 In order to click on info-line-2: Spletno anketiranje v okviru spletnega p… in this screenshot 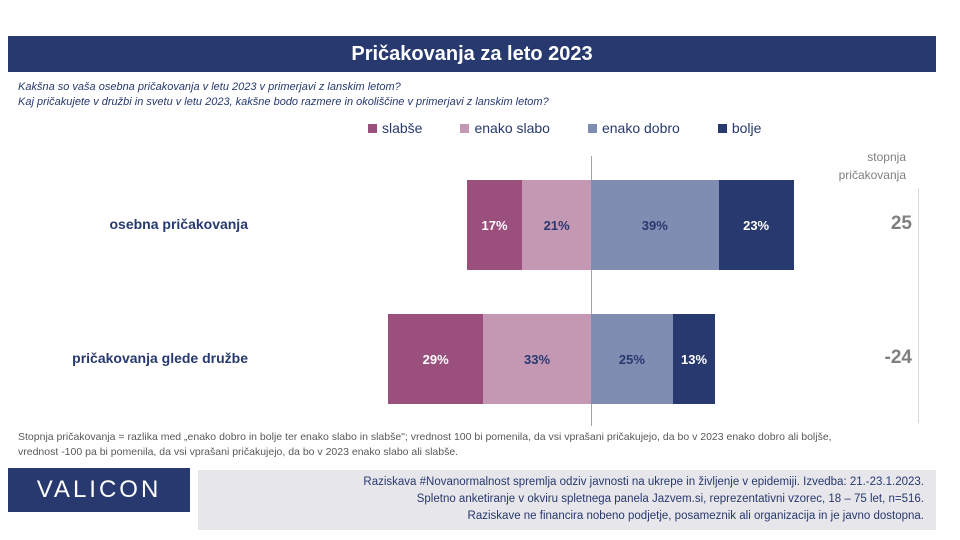, I will do `click(670, 499)`.